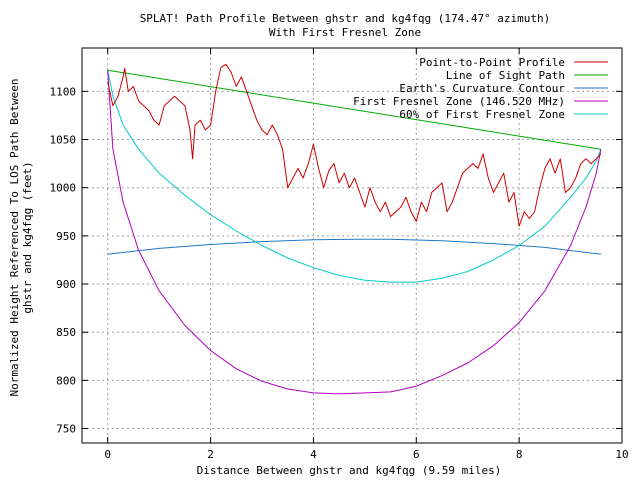  I want to click on y-axis-label-line-2: ghstr and kg4fqg (feet), so click(27, 237).